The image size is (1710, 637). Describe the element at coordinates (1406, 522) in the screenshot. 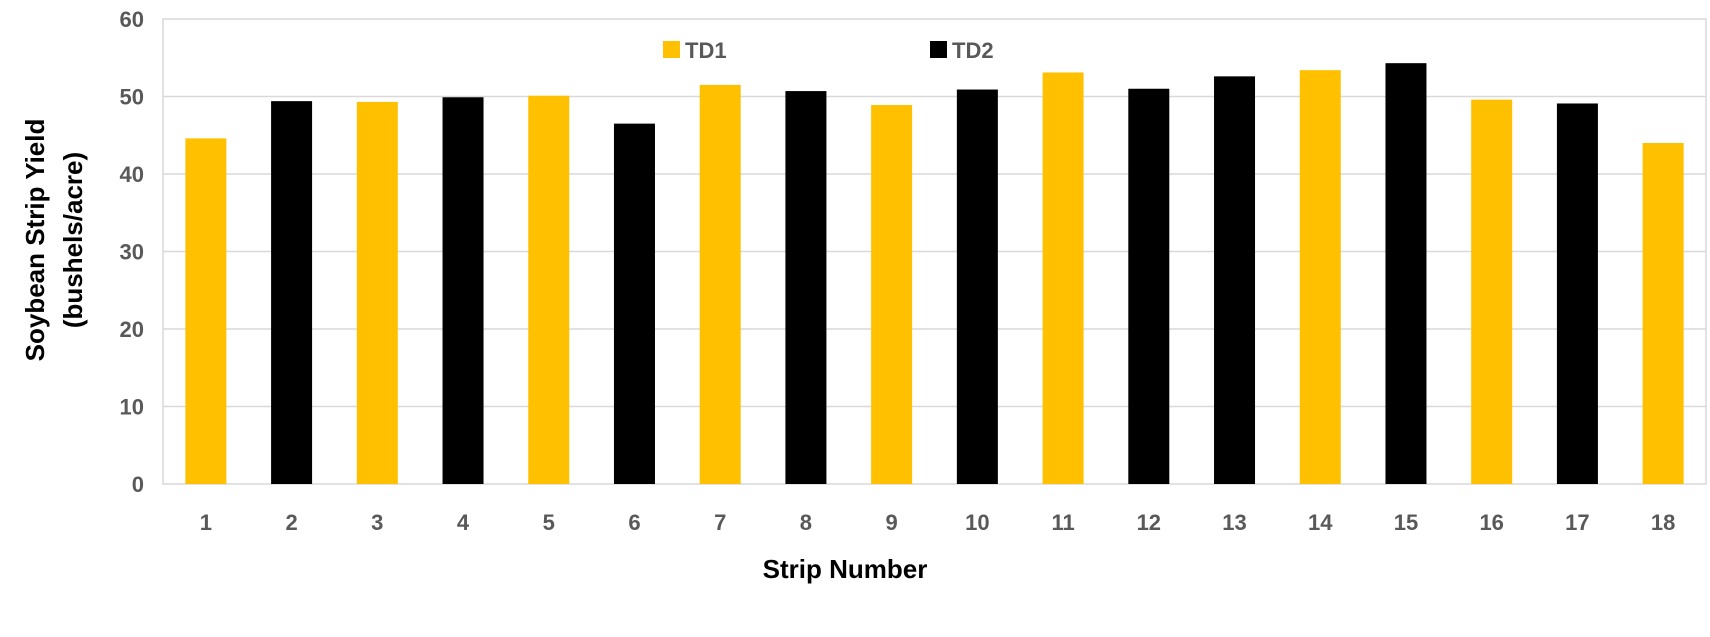

I see `x-tick-label: 15` at that location.